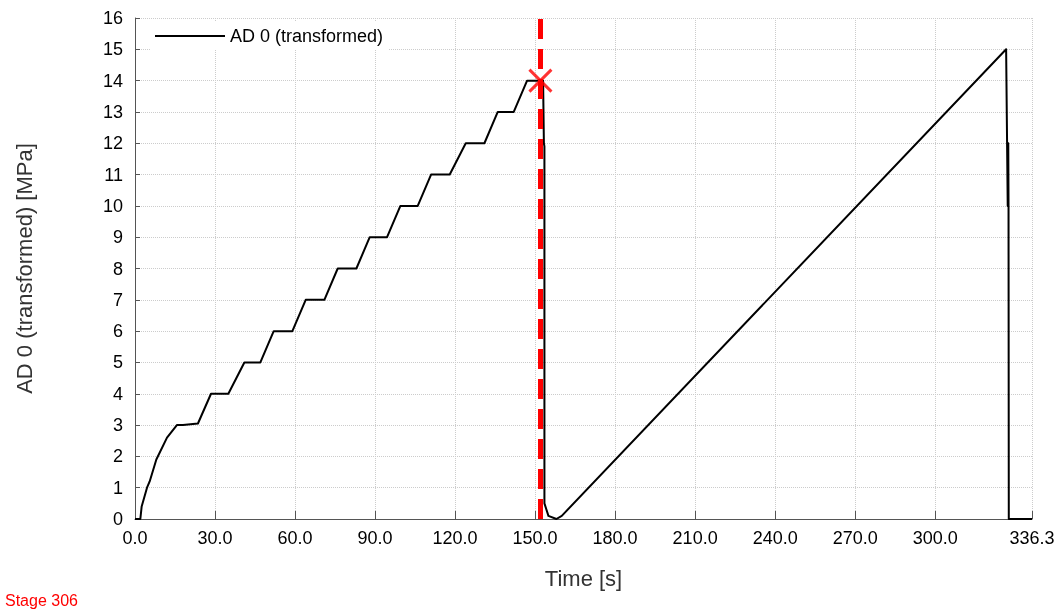 This screenshot has width=1059, height=610. What do you see at coordinates (42, 600) in the screenshot?
I see `text: Stage 306` at bounding box center [42, 600].